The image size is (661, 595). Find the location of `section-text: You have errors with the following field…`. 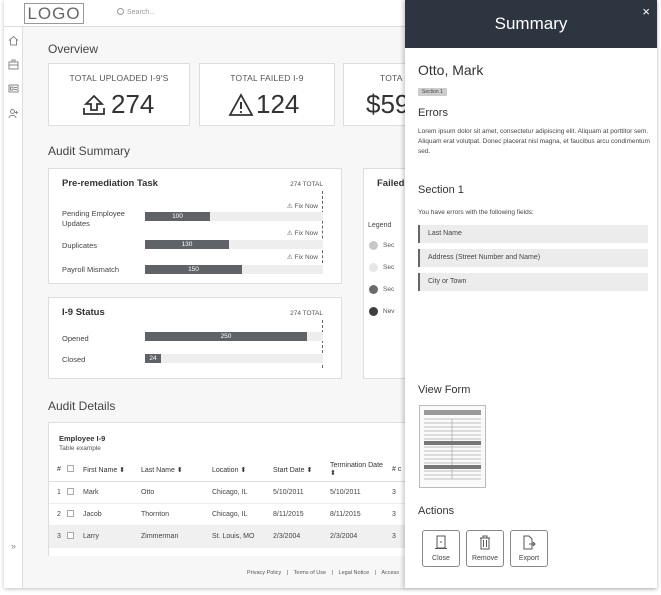

section-text: You have errors with the following field… is located at coordinates (476, 212).